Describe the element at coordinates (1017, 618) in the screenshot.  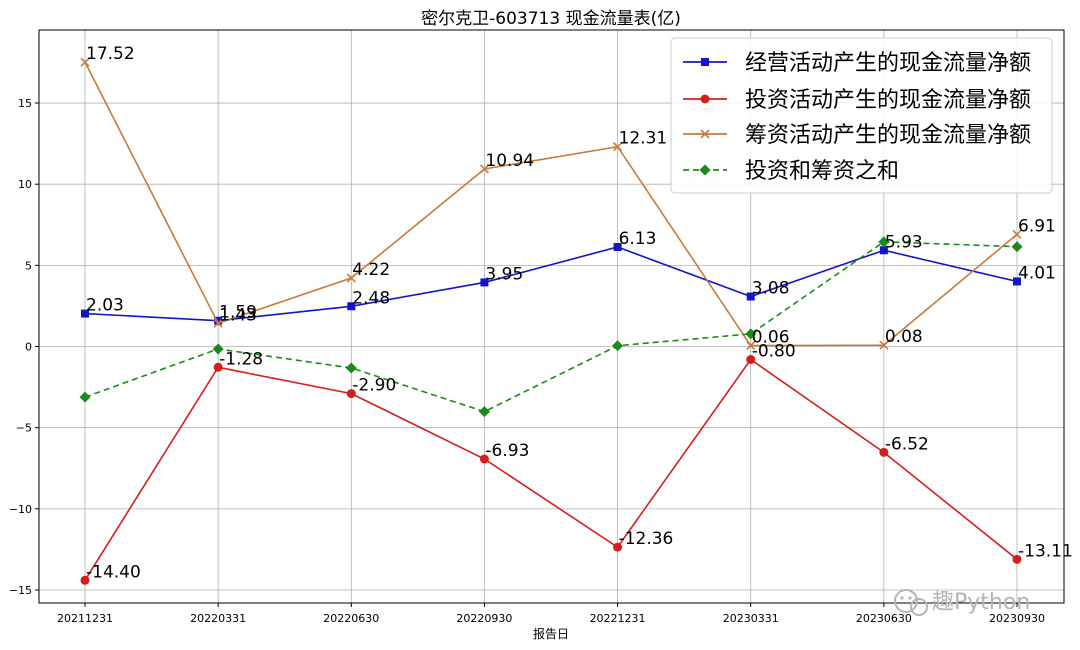
I see `x-tick-label: 20230930` at that location.